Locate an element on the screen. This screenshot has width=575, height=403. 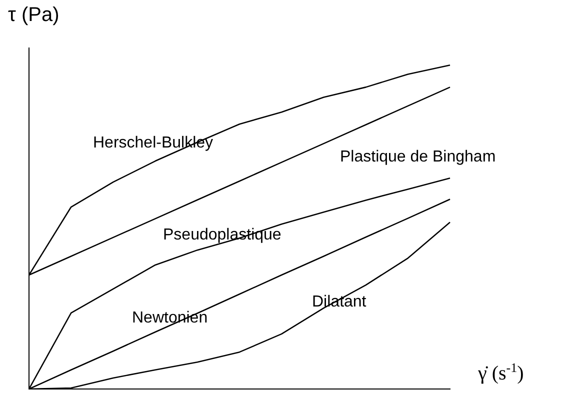
x-axis-title: γ̇ (s$^{-1}$) is located at coordinates (501, 373).